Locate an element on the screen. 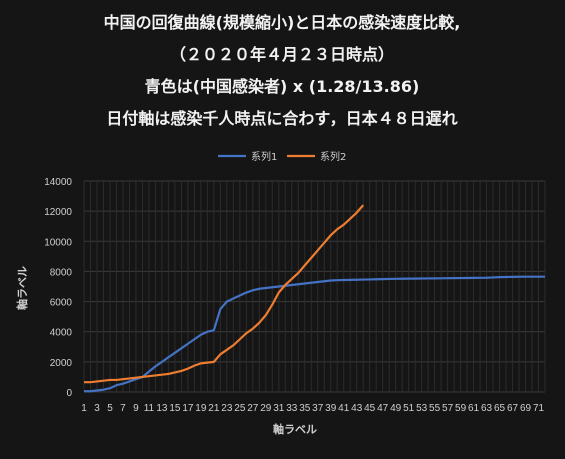  x-tick-label: 11 is located at coordinates (149, 408).